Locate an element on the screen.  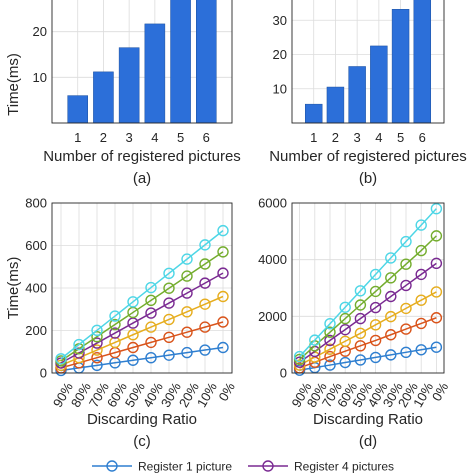
y-tick-label: 2000 is located at coordinates (272, 316).